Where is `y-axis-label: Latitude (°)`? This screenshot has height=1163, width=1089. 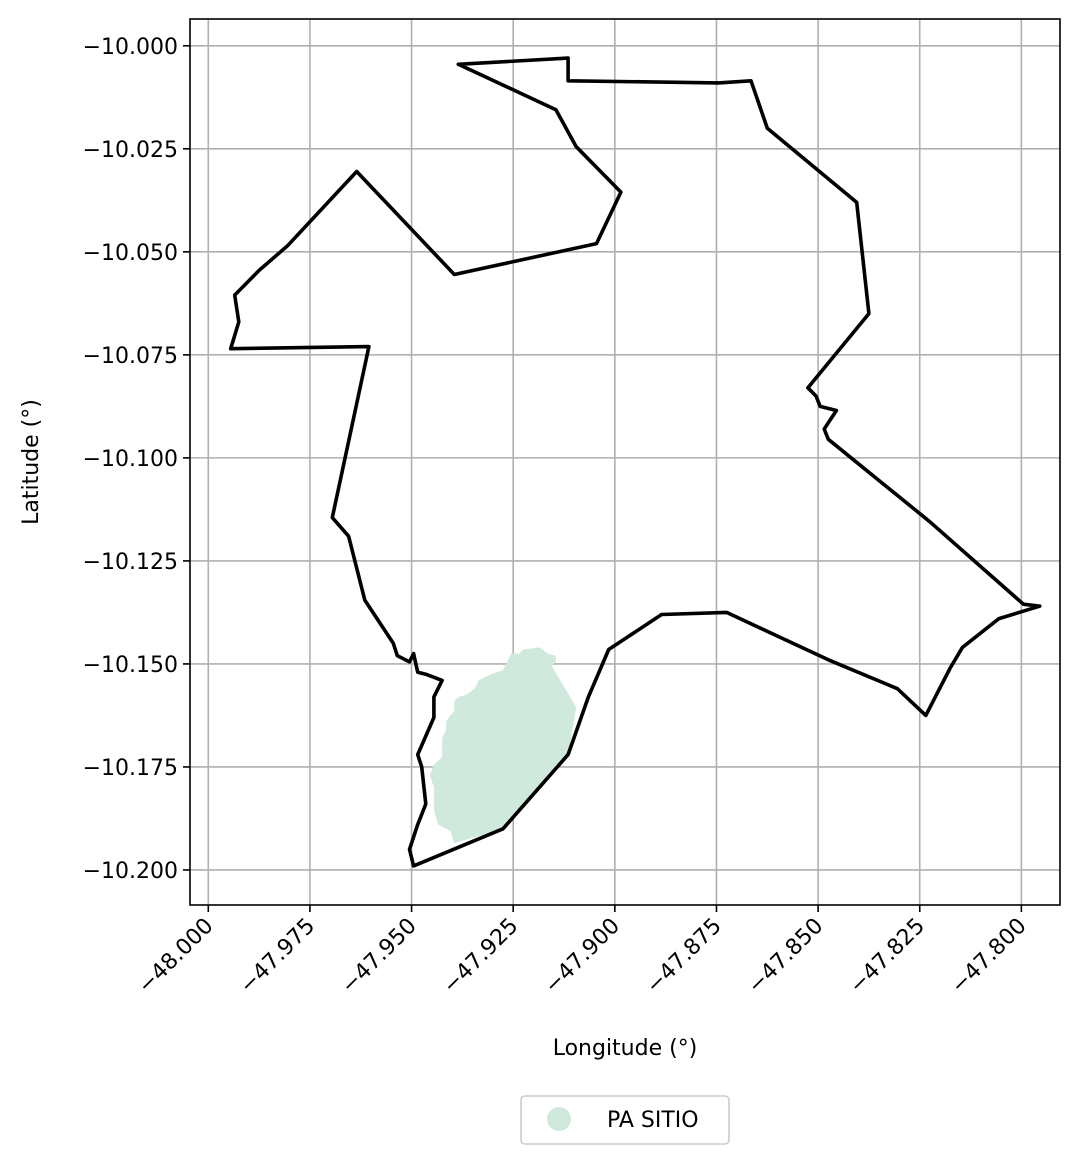
y-axis-label: Latitude (°) is located at coordinates (31, 462).